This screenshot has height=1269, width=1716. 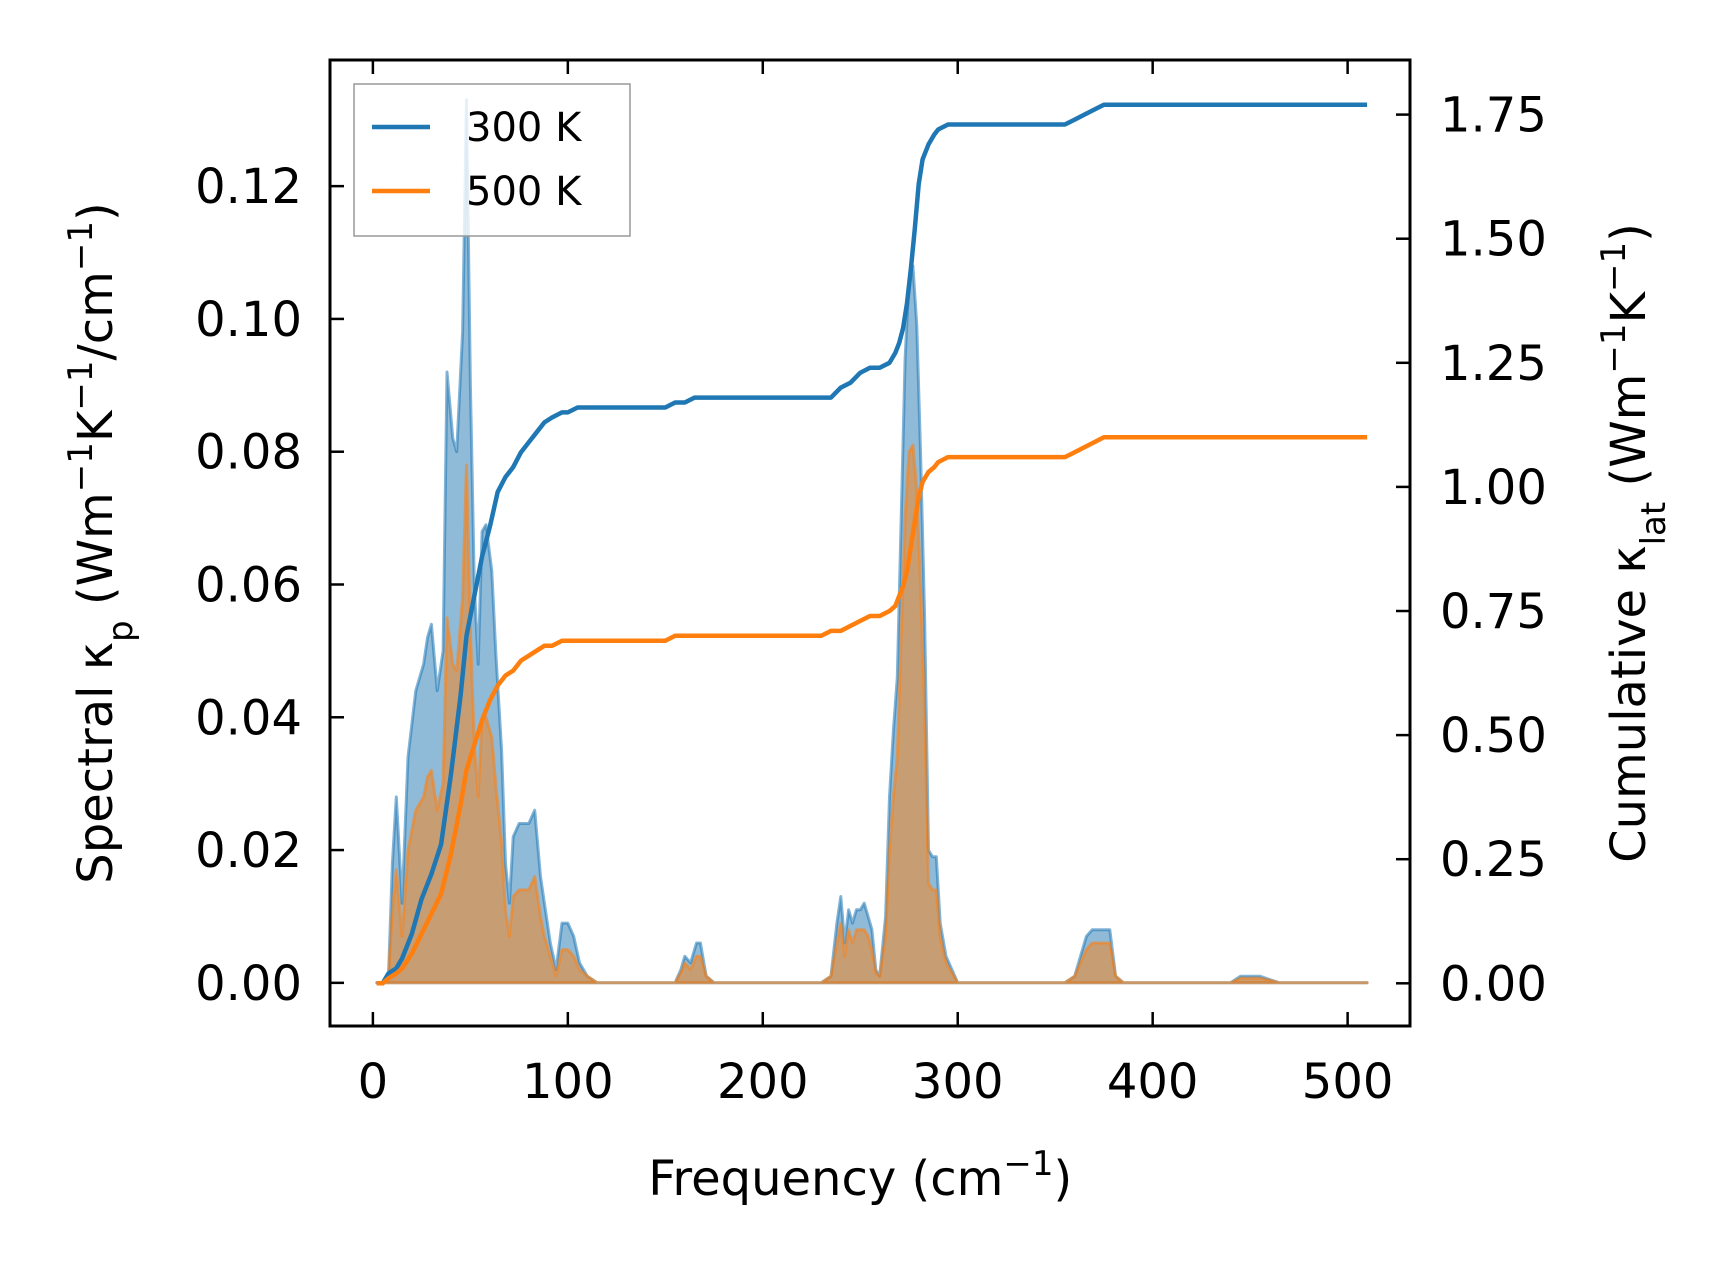 I want to click on y-left-axis-title: Spectral κp (Wm−1K−1/cm−1), so click(x=101, y=542).